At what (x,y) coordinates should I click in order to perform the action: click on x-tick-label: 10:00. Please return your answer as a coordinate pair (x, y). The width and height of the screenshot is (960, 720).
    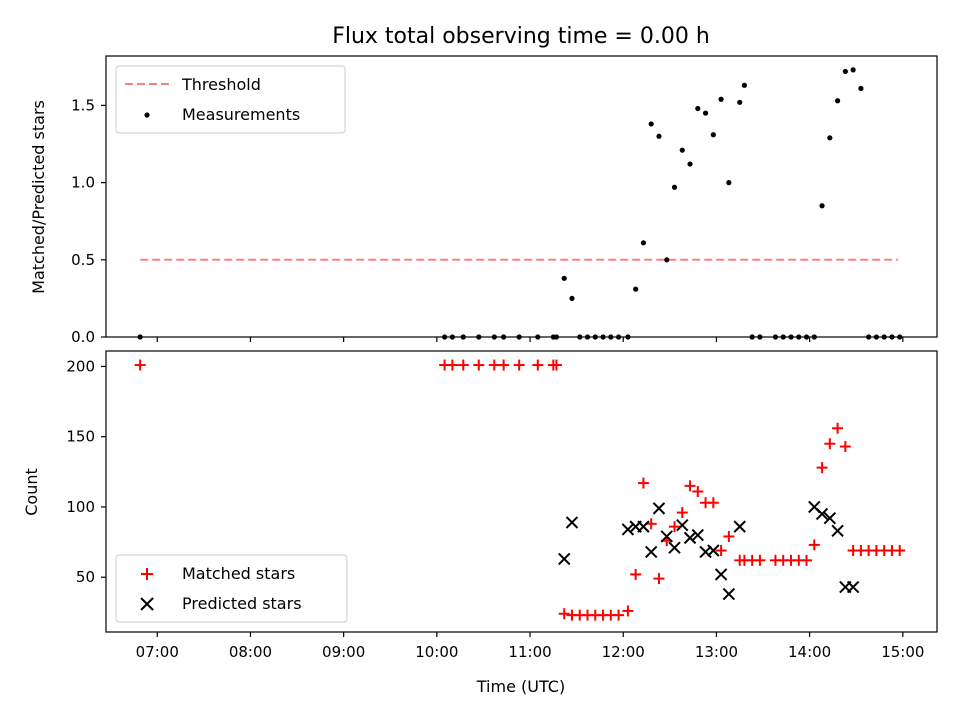
    Looking at the image, I should click on (436, 652).